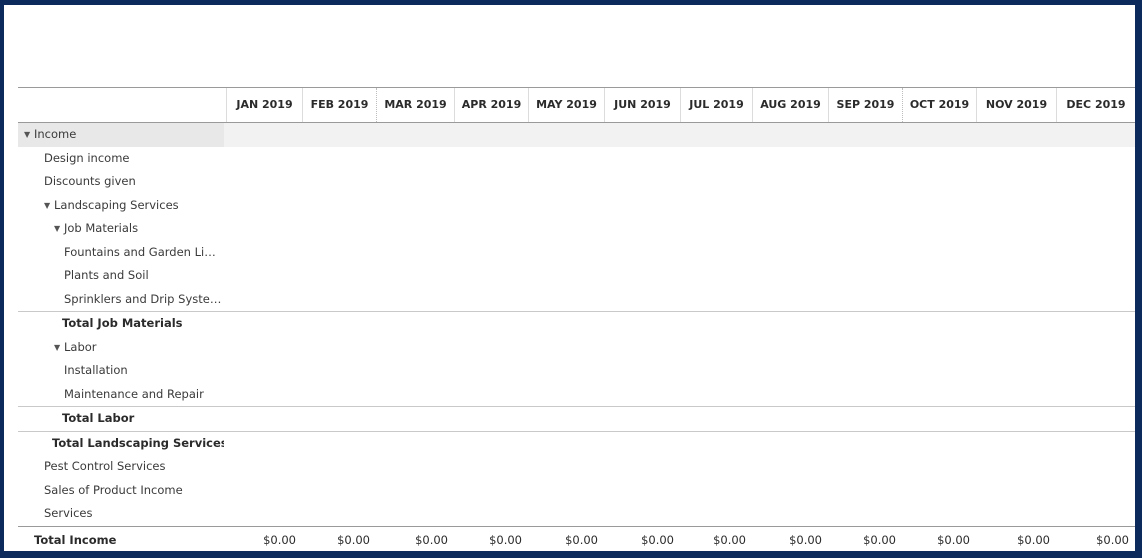  What do you see at coordinates (134, 393) in the screenshot?
I see `row-label: Maintenance and Repair` at bounding box center [134, 393].